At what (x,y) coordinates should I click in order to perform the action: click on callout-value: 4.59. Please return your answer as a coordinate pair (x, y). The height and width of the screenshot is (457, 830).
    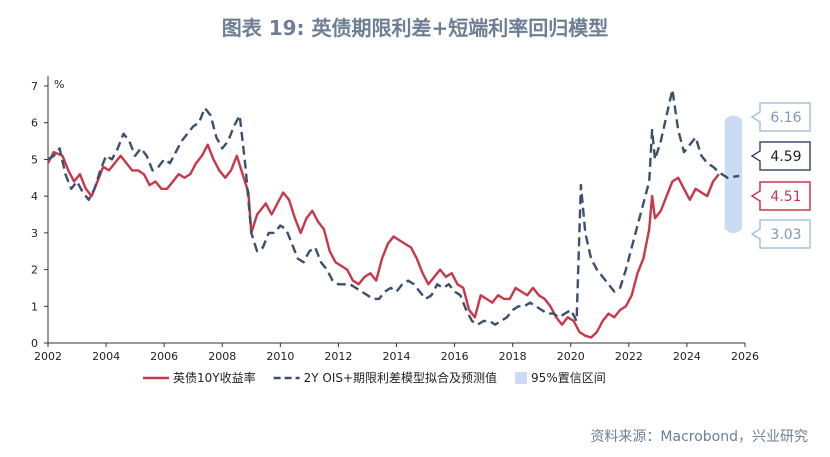
    Looking at the image, I should click on (785, 157).